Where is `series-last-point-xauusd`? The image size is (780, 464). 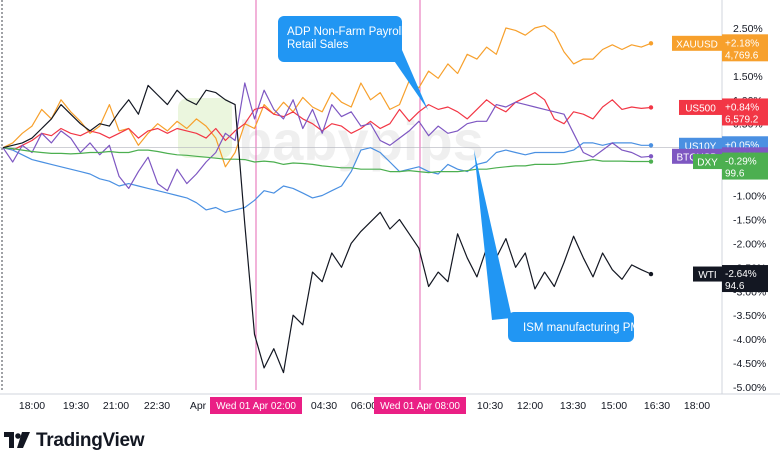 series-last-point-xauusd is located at coordinates (651, 43).